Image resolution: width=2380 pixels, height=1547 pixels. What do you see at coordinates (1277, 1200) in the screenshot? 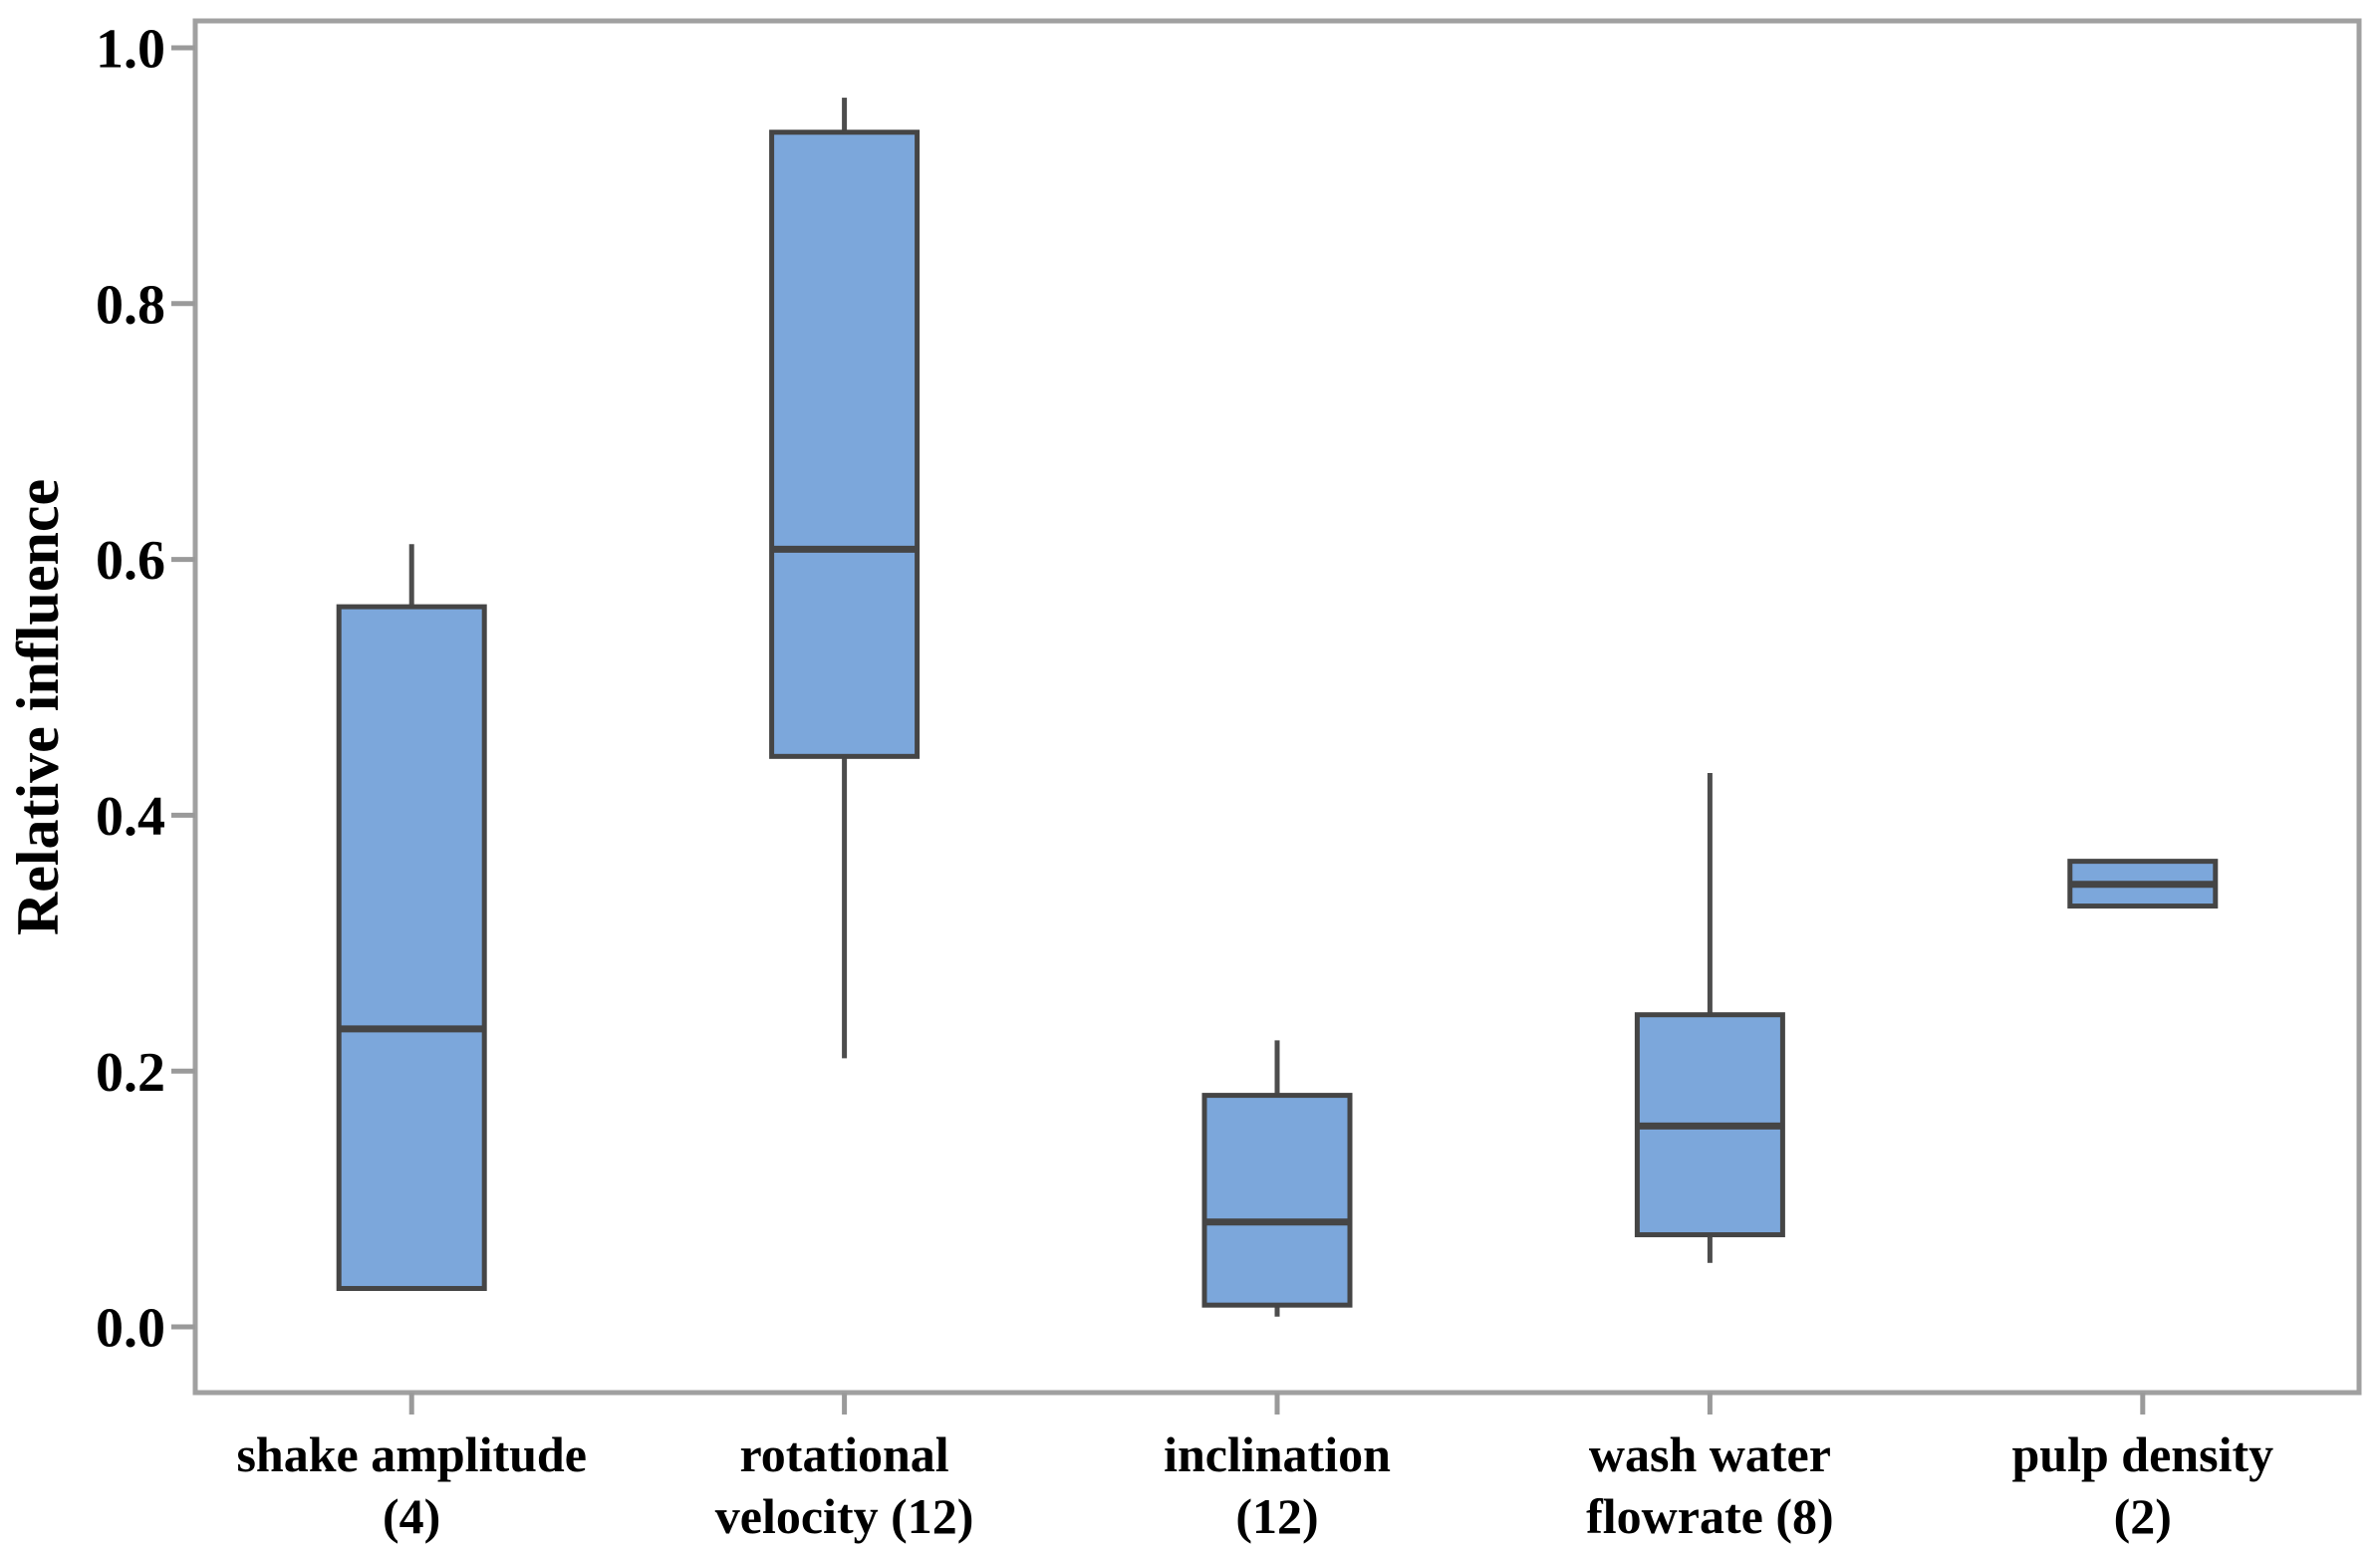
I see `box-inclination` at bounding box center [1277, 1200].